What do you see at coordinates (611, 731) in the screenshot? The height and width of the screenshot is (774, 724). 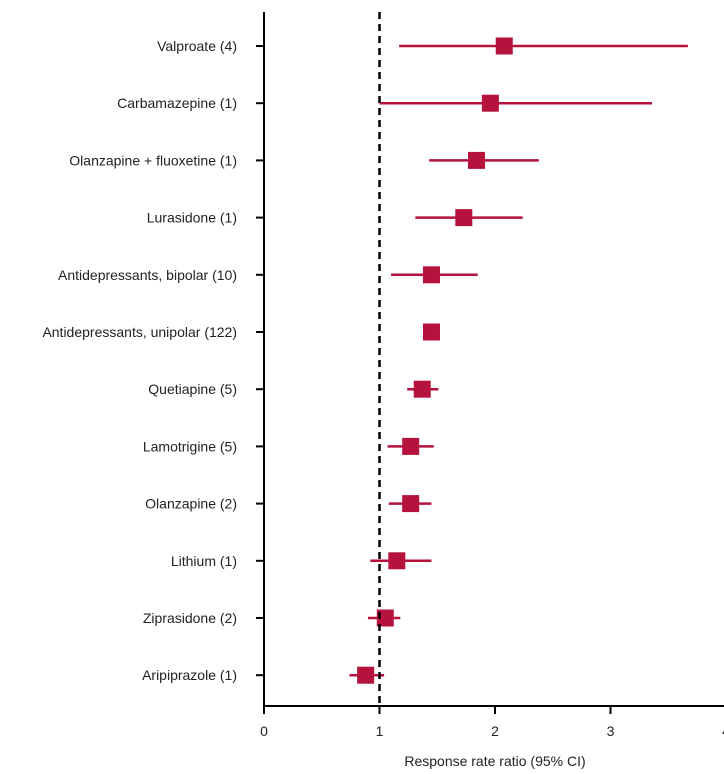 I see `x-tick-label: 3` at bounding box center [611, 731].